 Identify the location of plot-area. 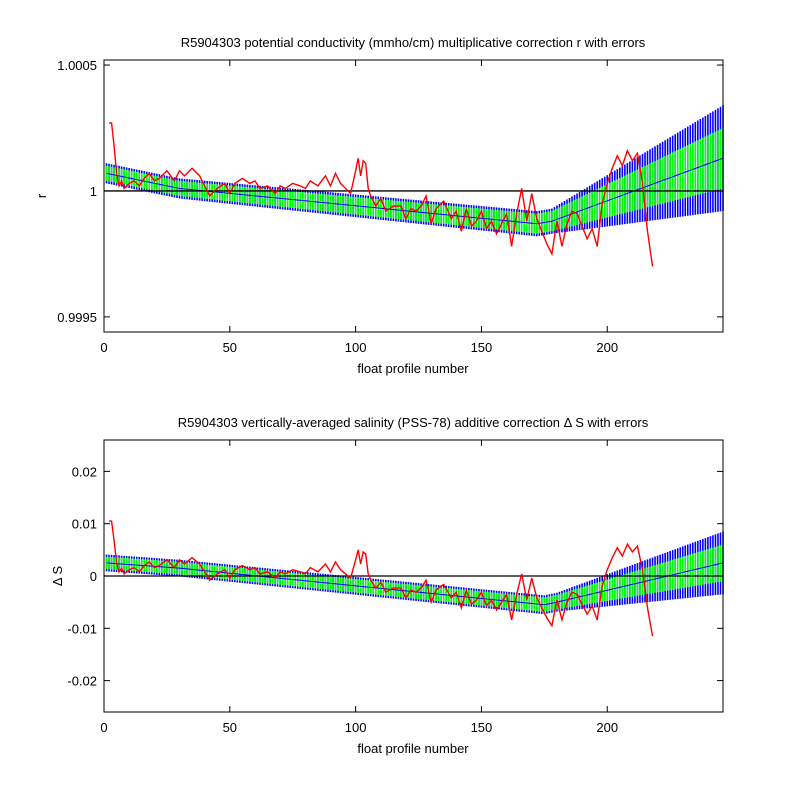
(414, 578).